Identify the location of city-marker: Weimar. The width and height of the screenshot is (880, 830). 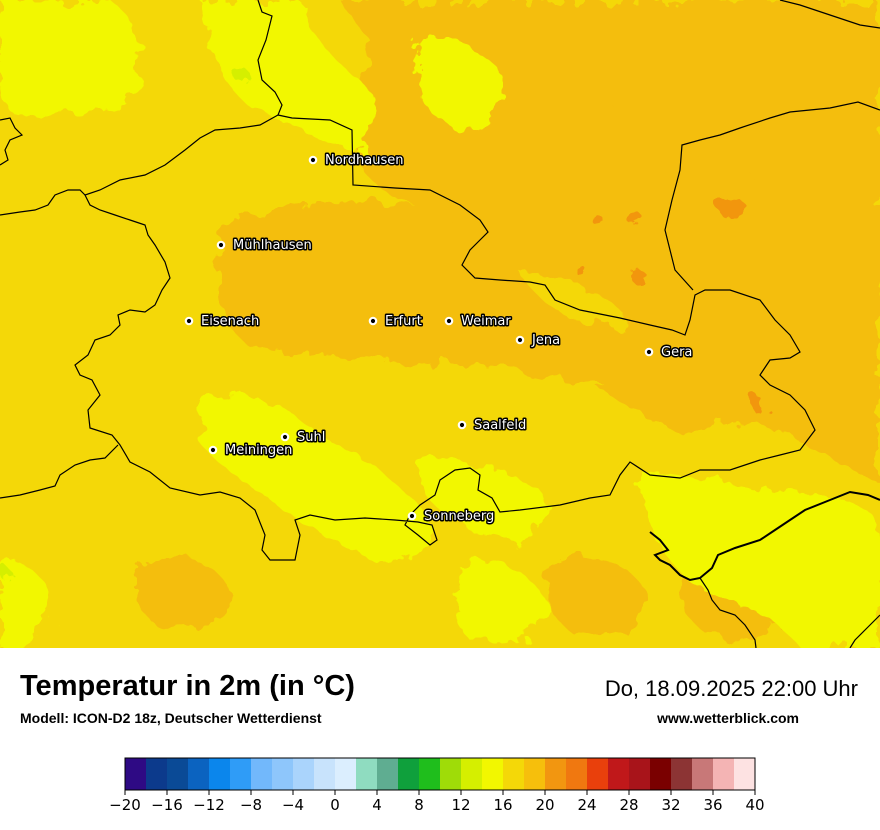
(478, 322).